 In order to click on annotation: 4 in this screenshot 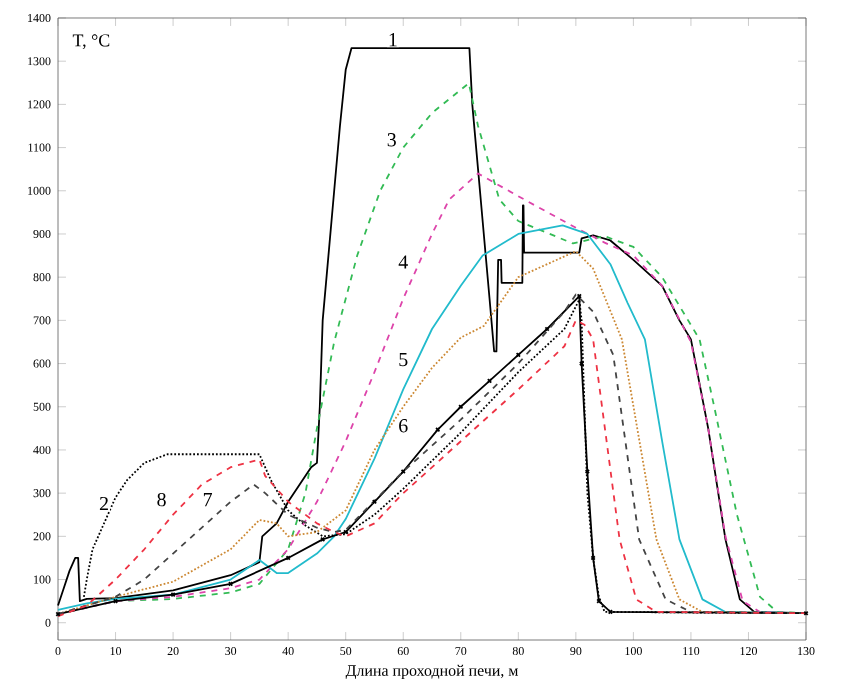, I will do `click(403, 262)`.